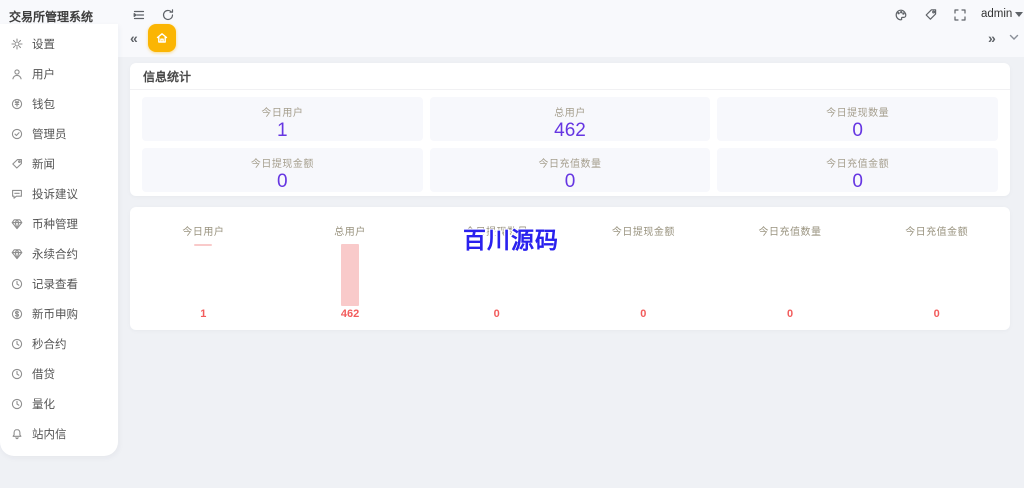 Image resolution: width=1024 pixels, height=488 pixels. I want to click on sidebar-item-admins: 管理员, so click(59, 134).